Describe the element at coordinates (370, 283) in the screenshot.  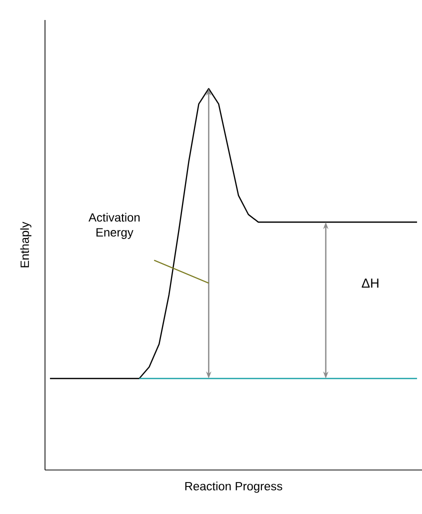
I see `annotation: ΔH` at that location.